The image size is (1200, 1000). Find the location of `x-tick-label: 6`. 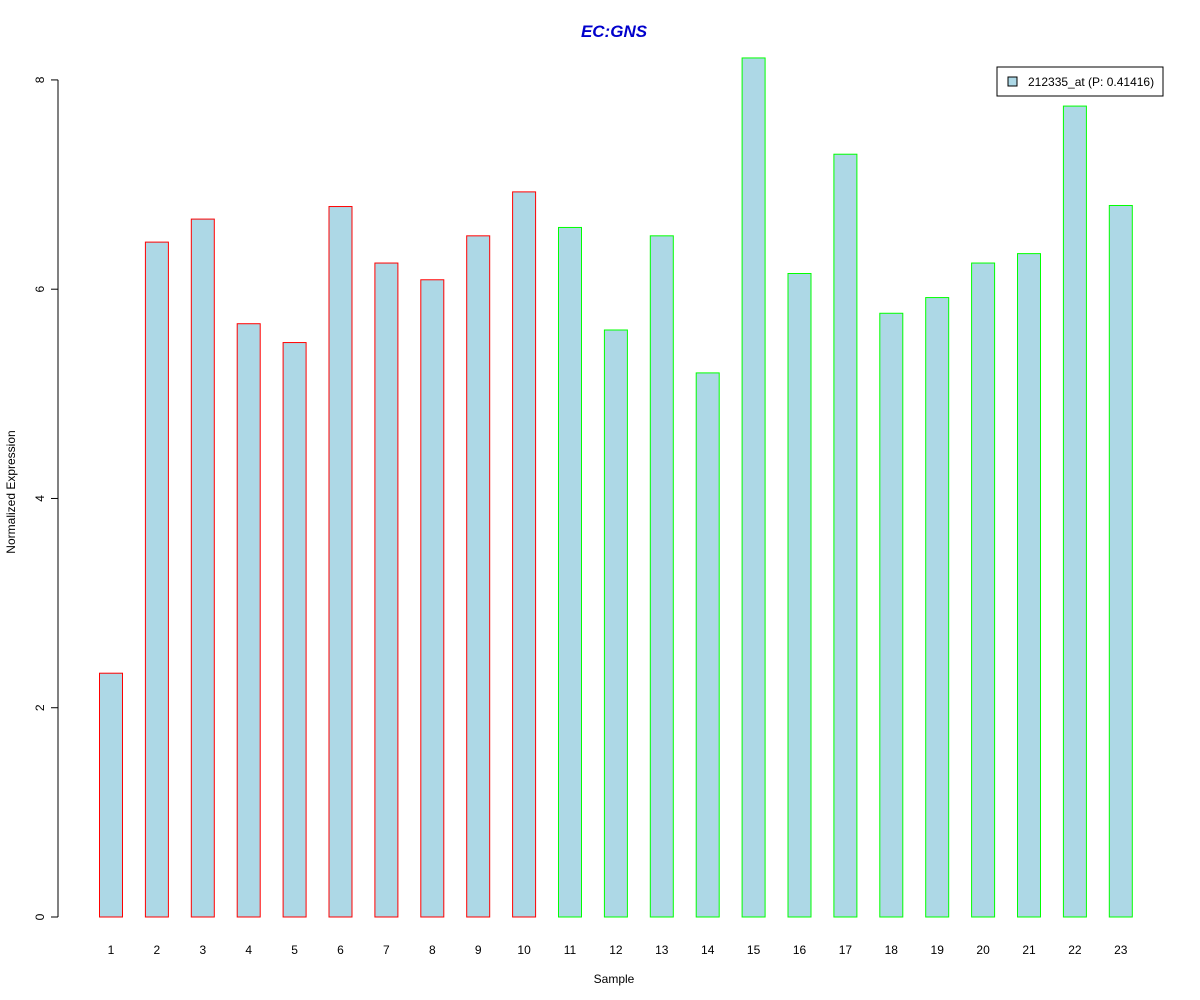

x-tick-label: 6 is located at coordinates (340, 950).